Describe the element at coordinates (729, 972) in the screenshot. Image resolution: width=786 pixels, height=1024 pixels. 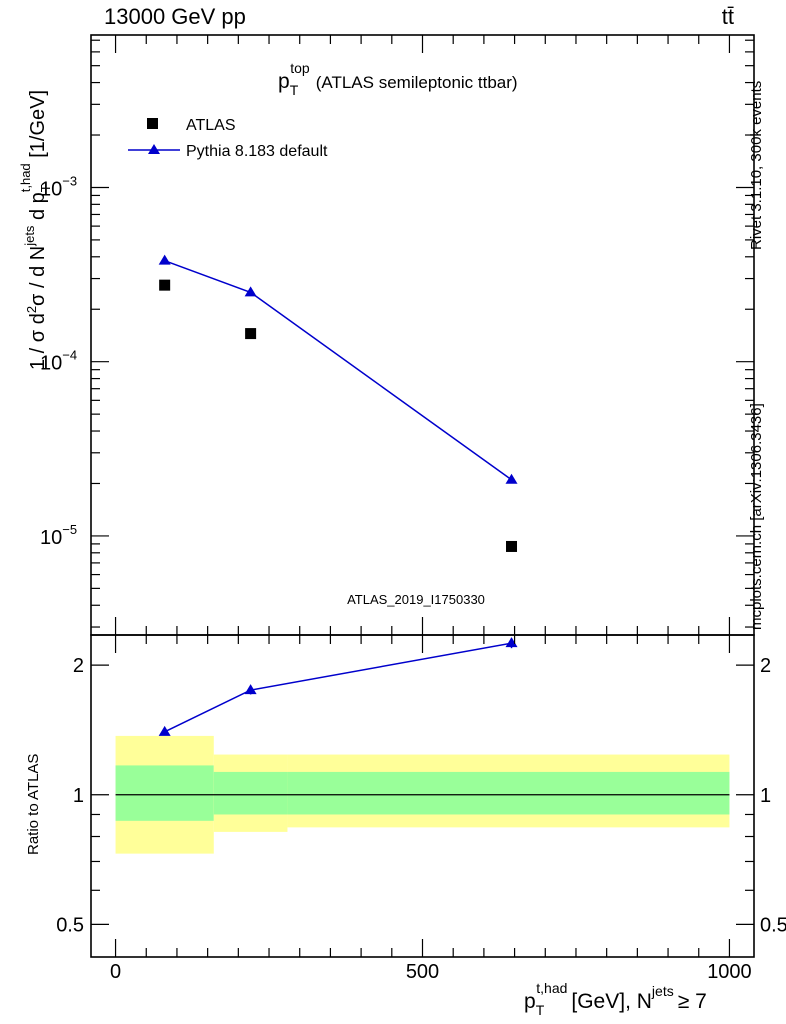
I see `x-tick-label: 1000` at that location.